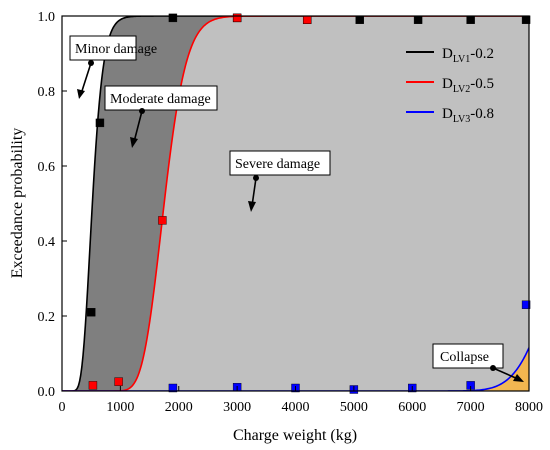 This screenshot has height=450, width=550. I want to click on y-axis-title: Exceedance probability, so click(17, 203).